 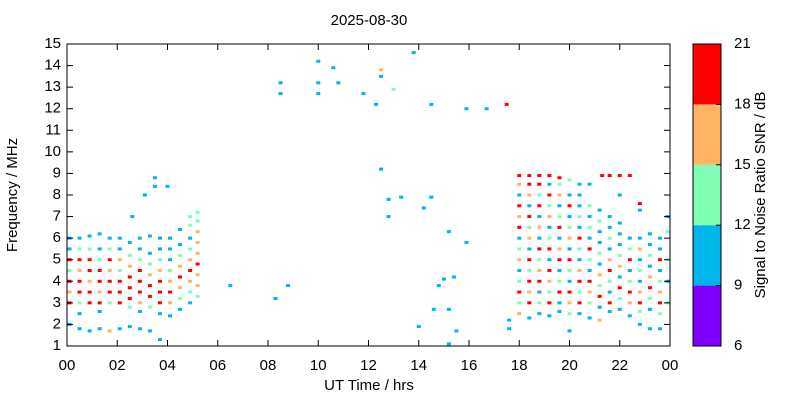 I want to click on colorbar-band, so click(x=707, y=74).